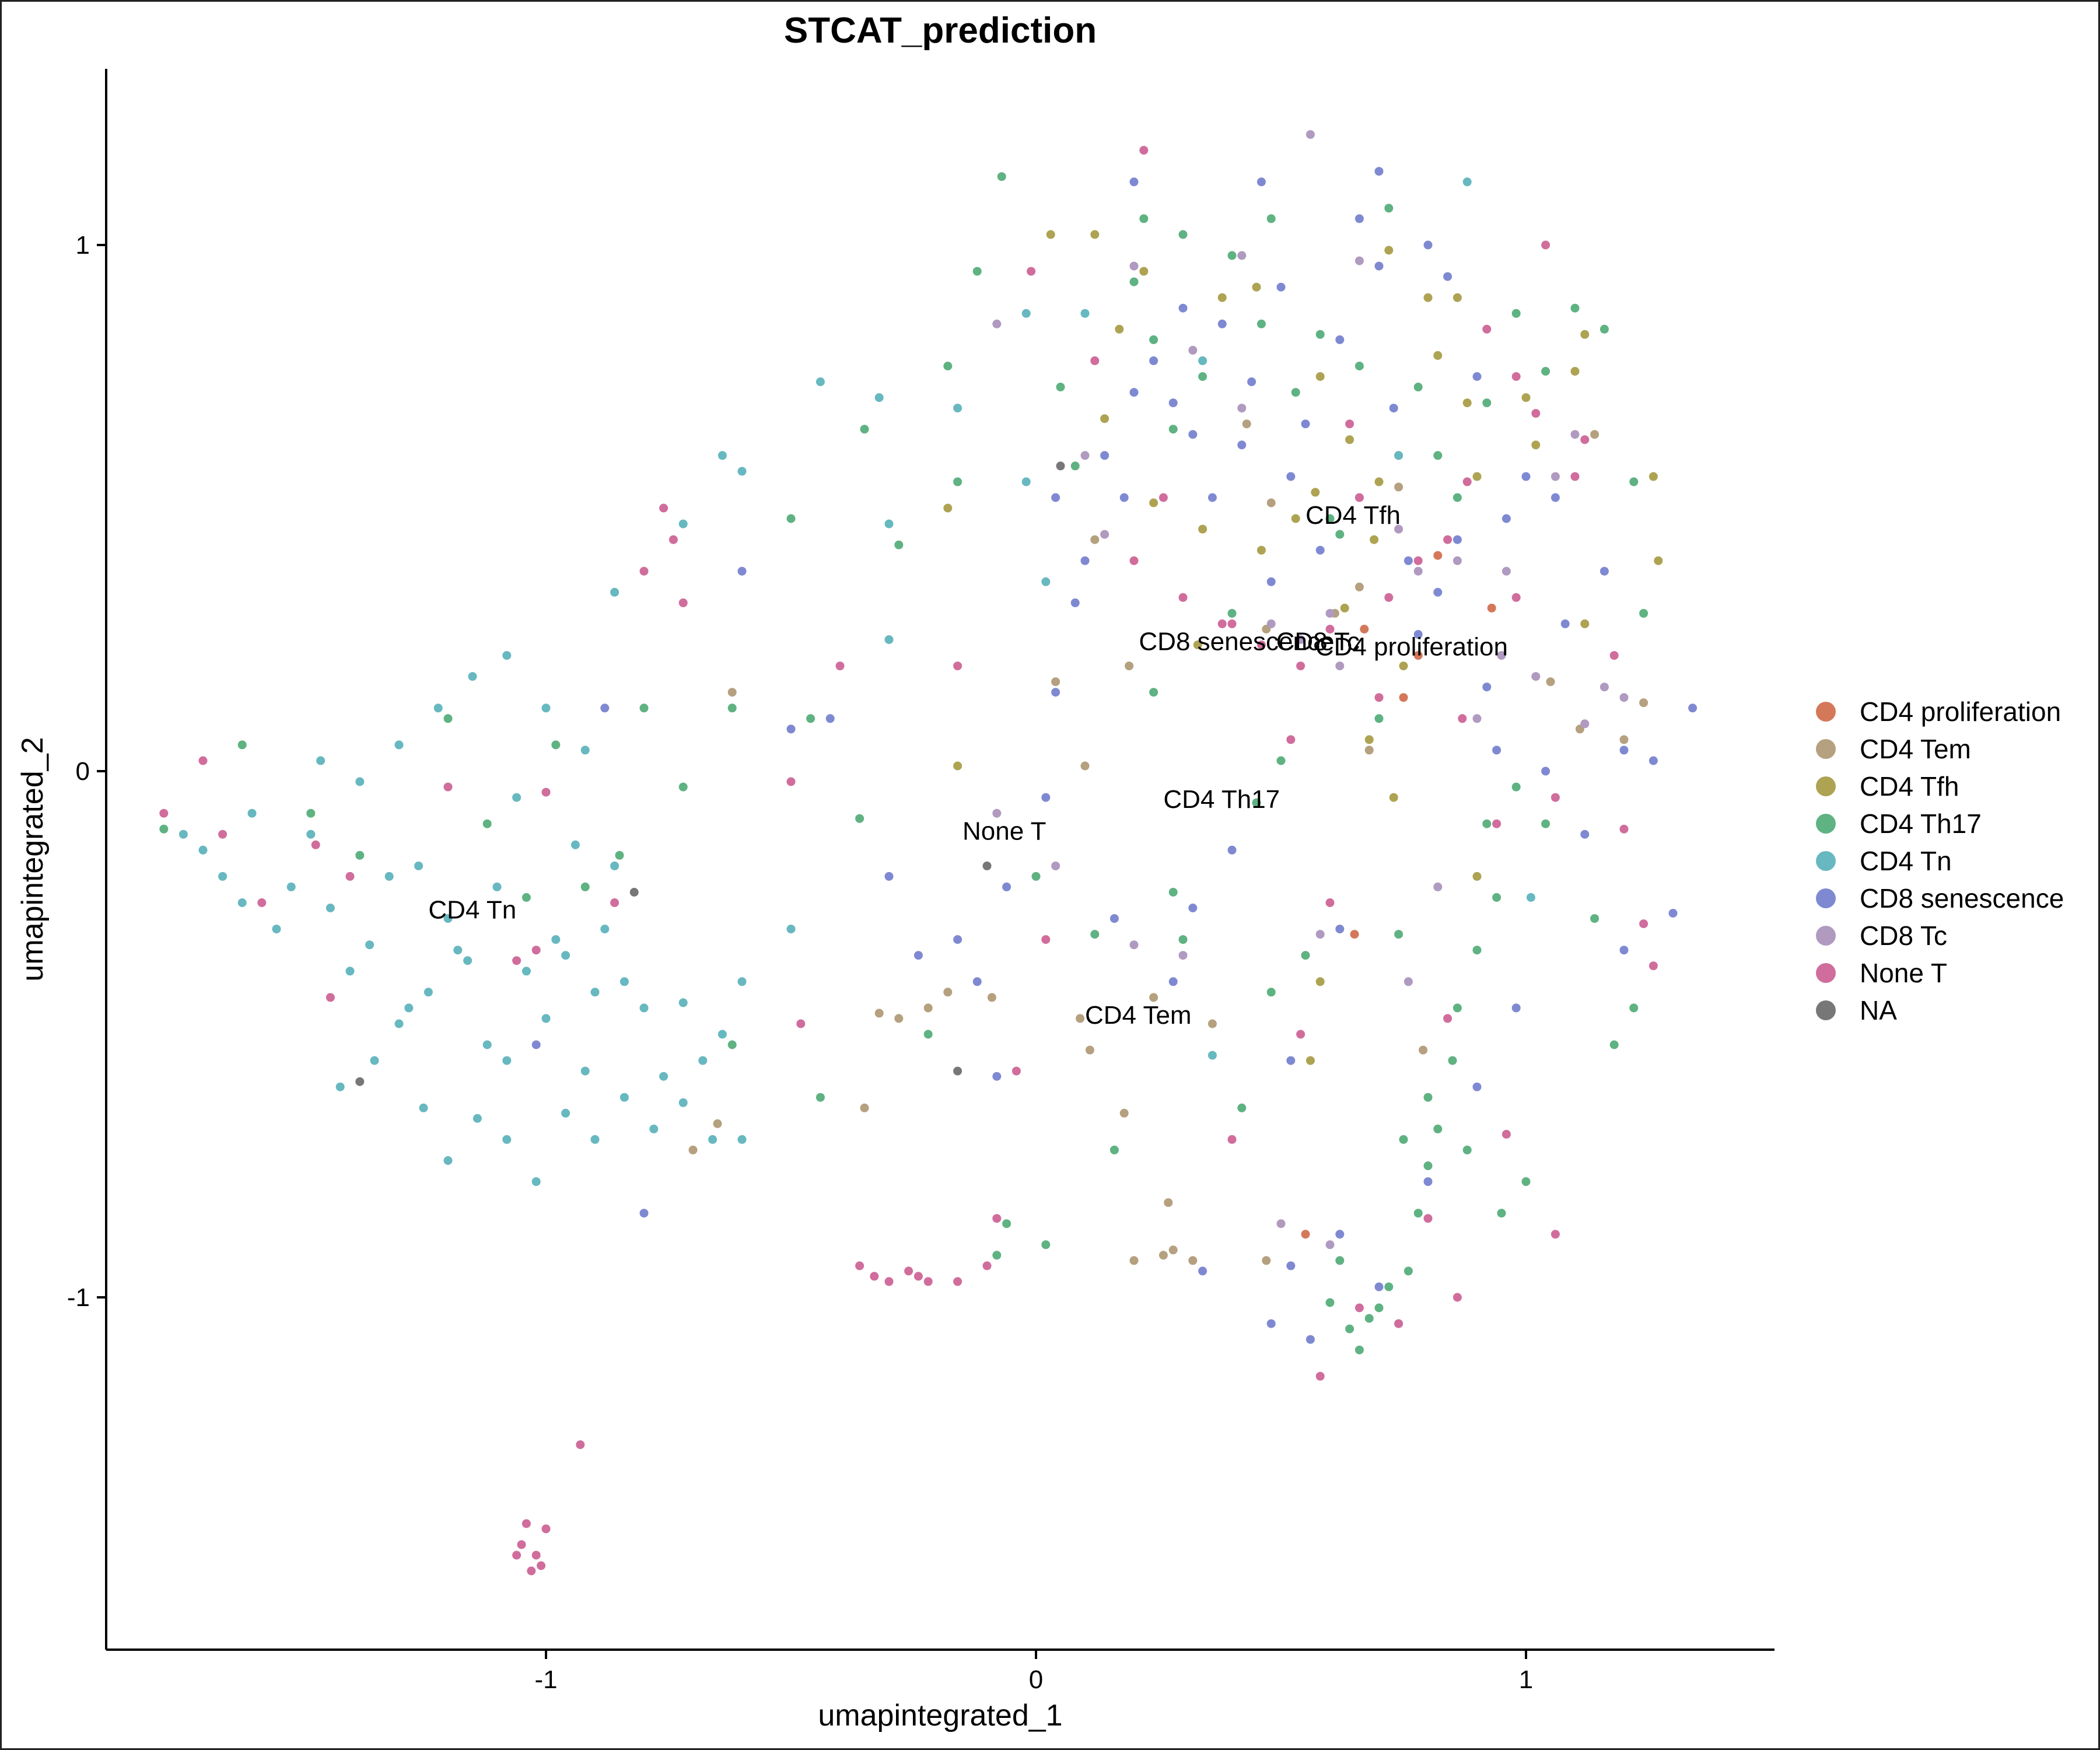 The image size is (2100, 1750). I want to click on series-cd4-proliferation, so click(1398, 895).